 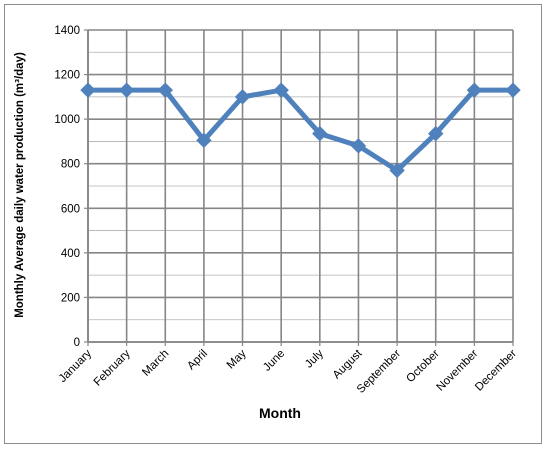 What do you see at coordinates (67, 31) in the screenshot?
I see `y-tick-label: 1400` at bounding box center [67, 31].